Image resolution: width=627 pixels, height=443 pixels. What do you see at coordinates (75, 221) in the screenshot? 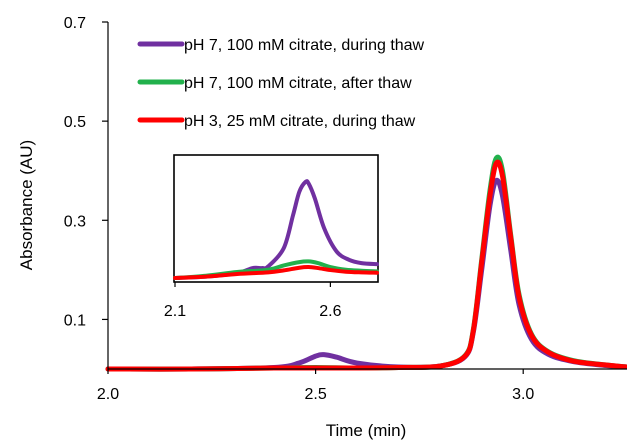
I see `y-tick-label: 0.3` at bounding box center [75, 221].